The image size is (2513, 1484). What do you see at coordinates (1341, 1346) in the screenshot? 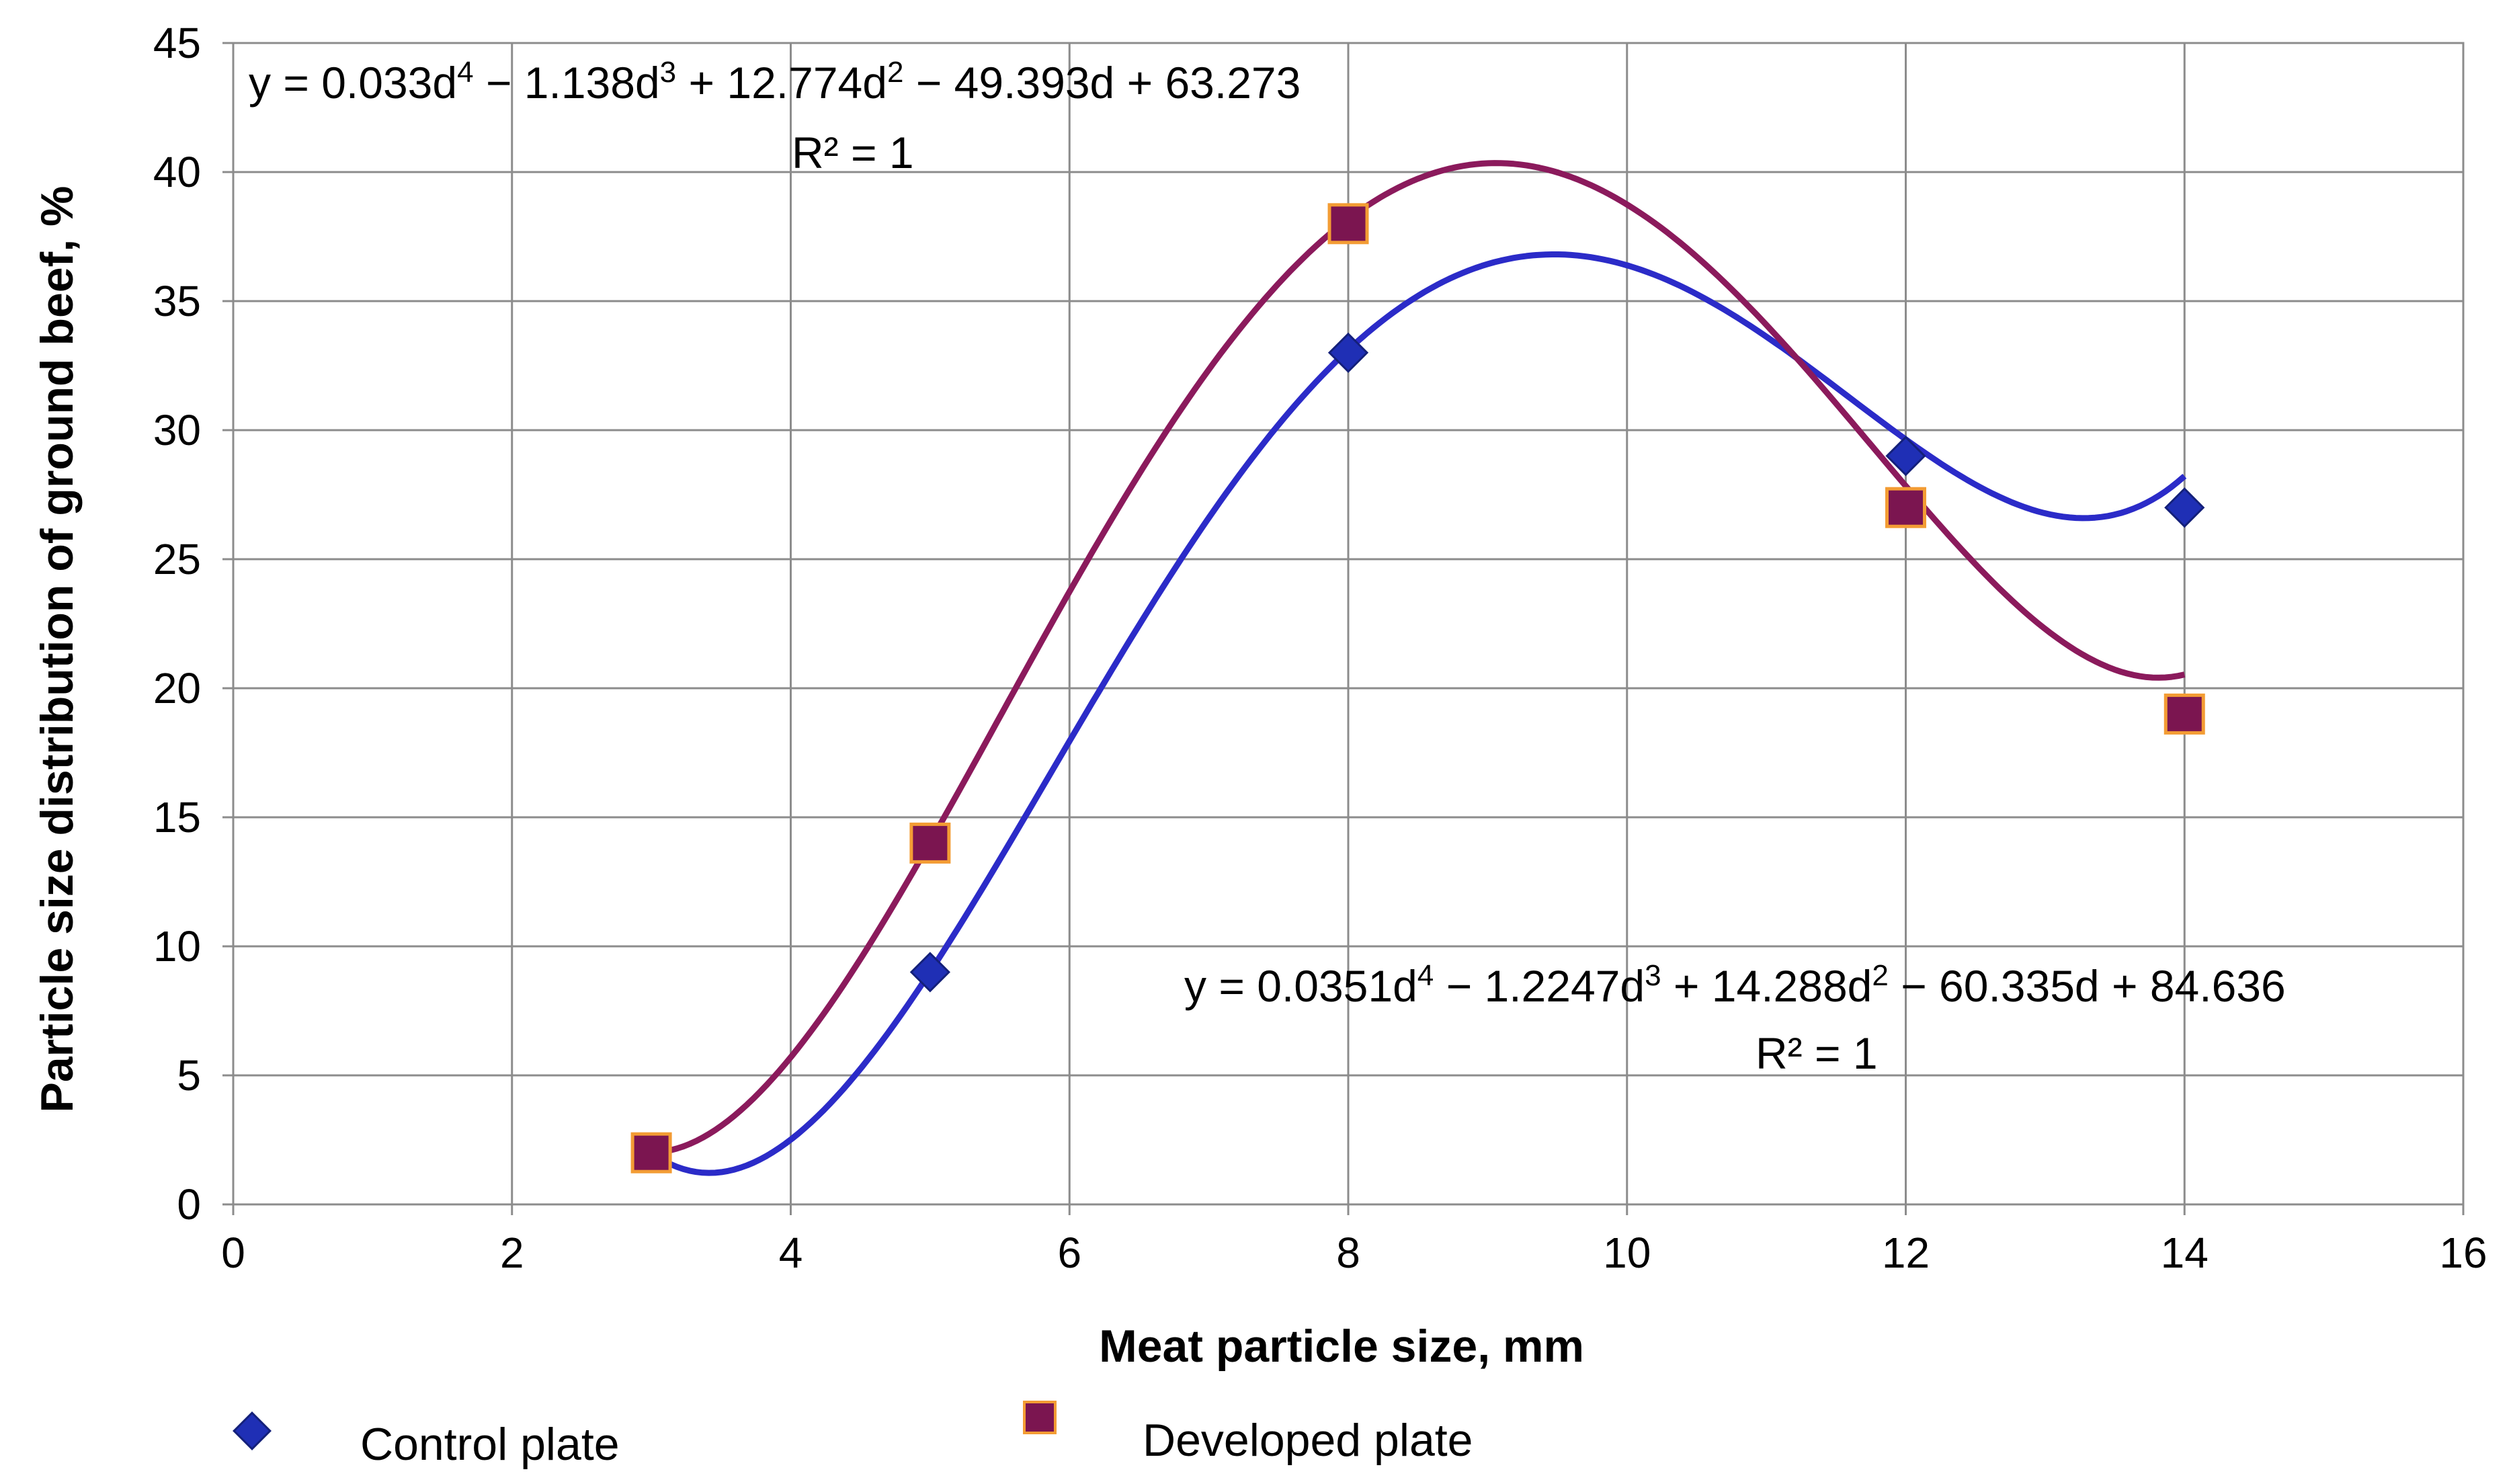
I see `x-axis-title: Meat particle size, mm` at bounding box center [1341, 1346].